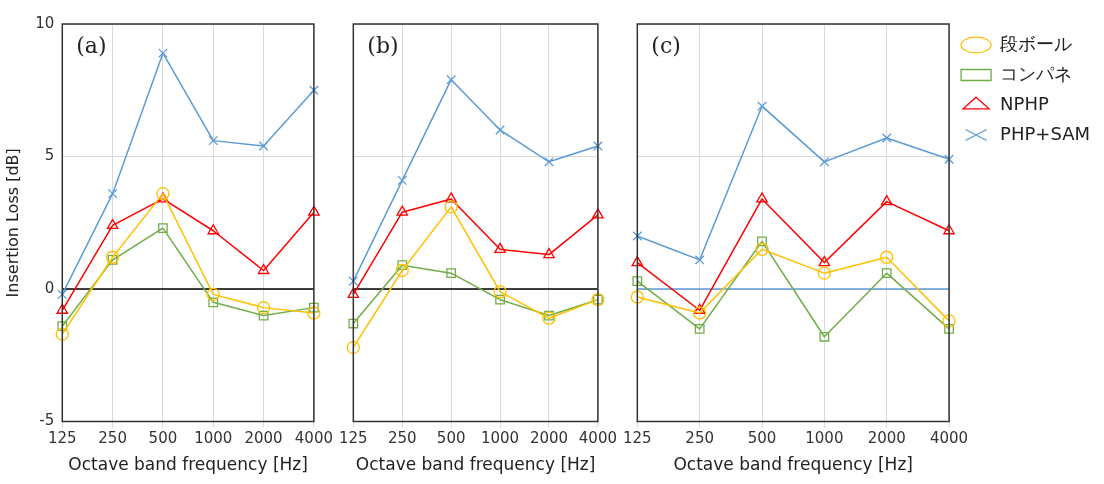 The image size is (1104, 484). What do you see at coordinates (666, 45) in the screenshot?
I see `annotation: (c)` at bounding box center [666, 45].